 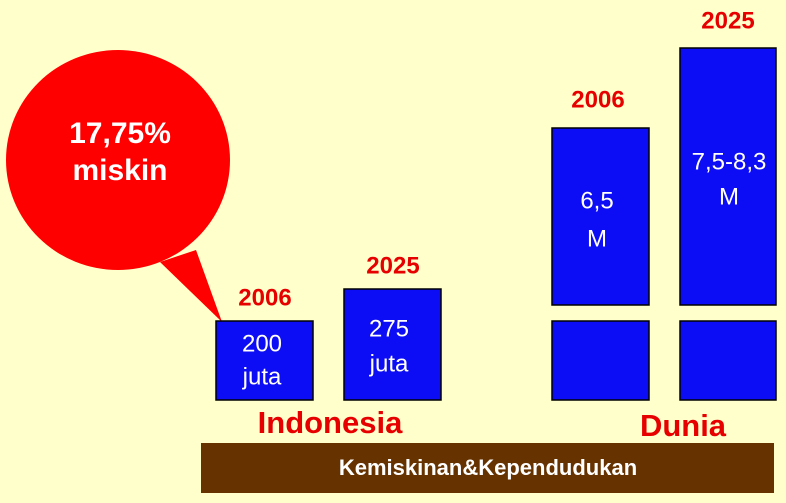 What do you see at coordinates (596, 200) in the screenshot?
I see `bar-text: 6,5` at bounding box center [596, 200].